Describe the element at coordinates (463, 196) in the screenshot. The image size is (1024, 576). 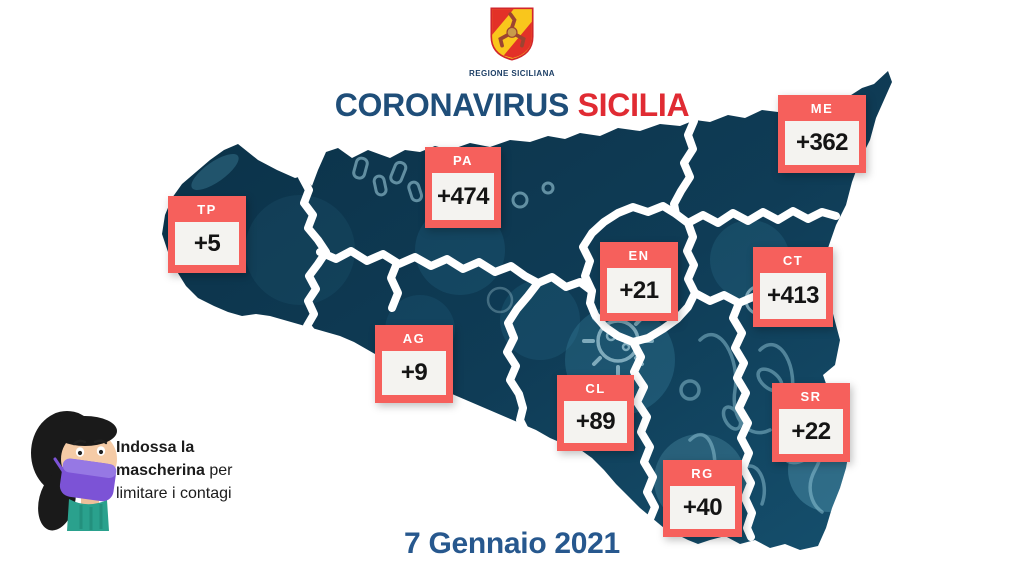
I see `province-value: +474` at that location.